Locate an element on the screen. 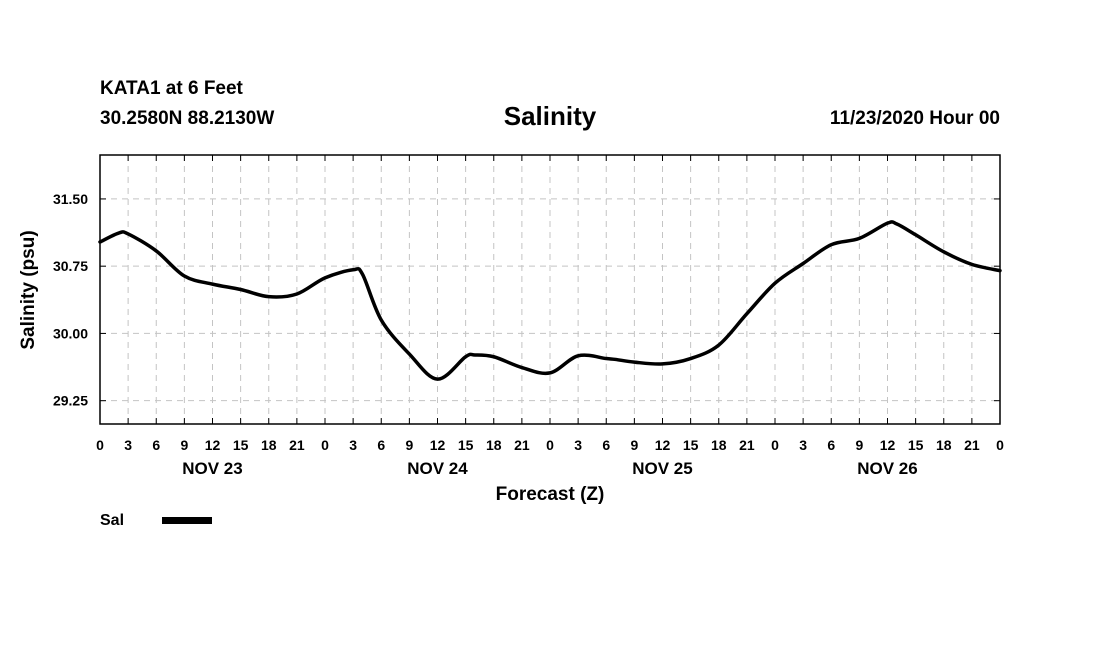 The width and height of the screenshot is (1100, 650). x-axis-label: Forecast (Z) is located at coordinates (550, 494).